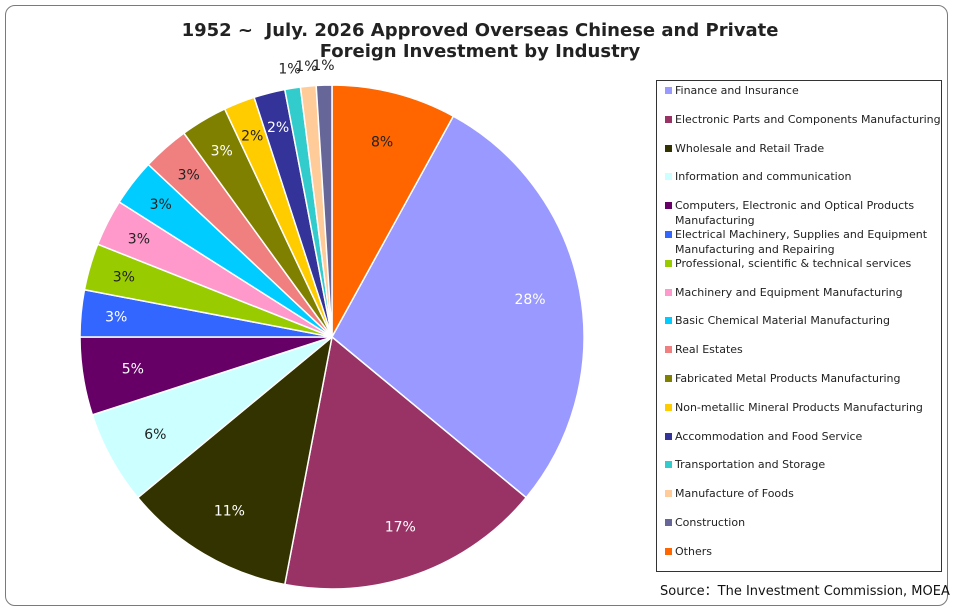 The height and width of the screenshot is (613, 955). What do you see at coordinates (805, 591) in the screenshot?
I see `source-note: Source：The Investment Commission, MOEA` at bounding box center [805, 591].